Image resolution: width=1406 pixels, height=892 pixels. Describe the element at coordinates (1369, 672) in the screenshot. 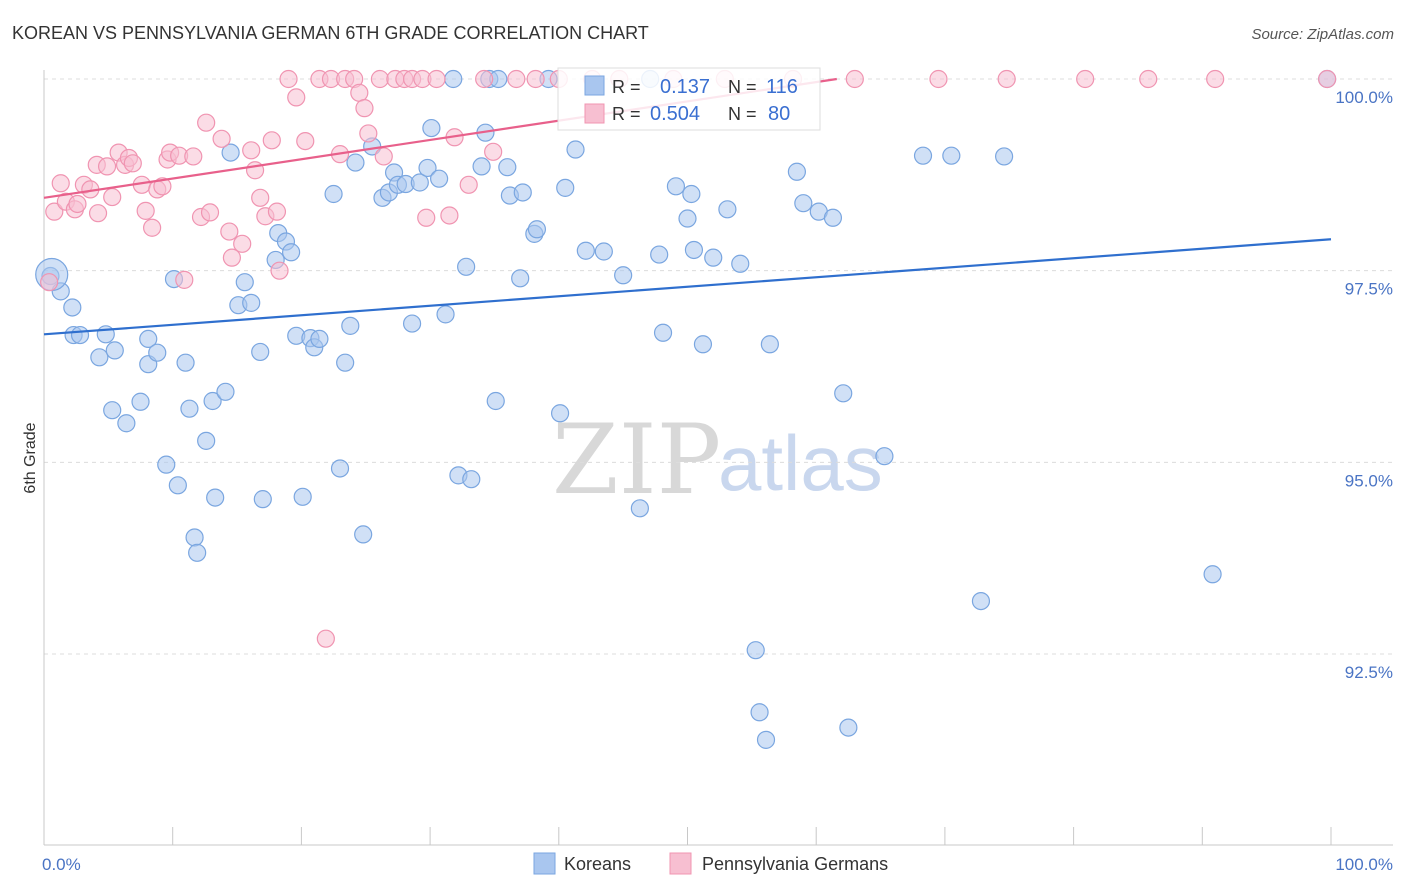

I see `y-tick-label-3: 92.5%` at that location.